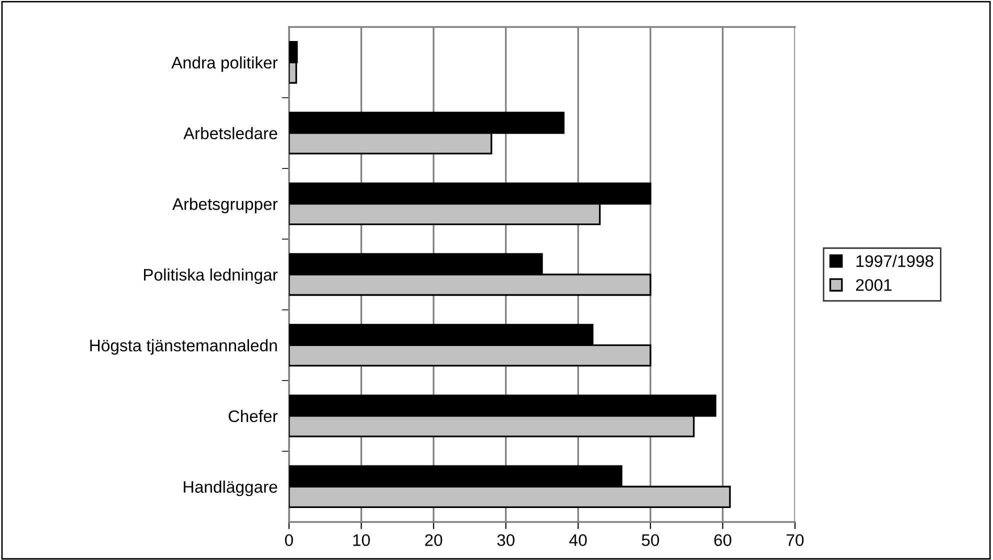 The image size is (993, 560). Describe the element at coordinates (225, 206) in the screenshot. I see `y-tick-label: Arbetsgrupper` at that location.